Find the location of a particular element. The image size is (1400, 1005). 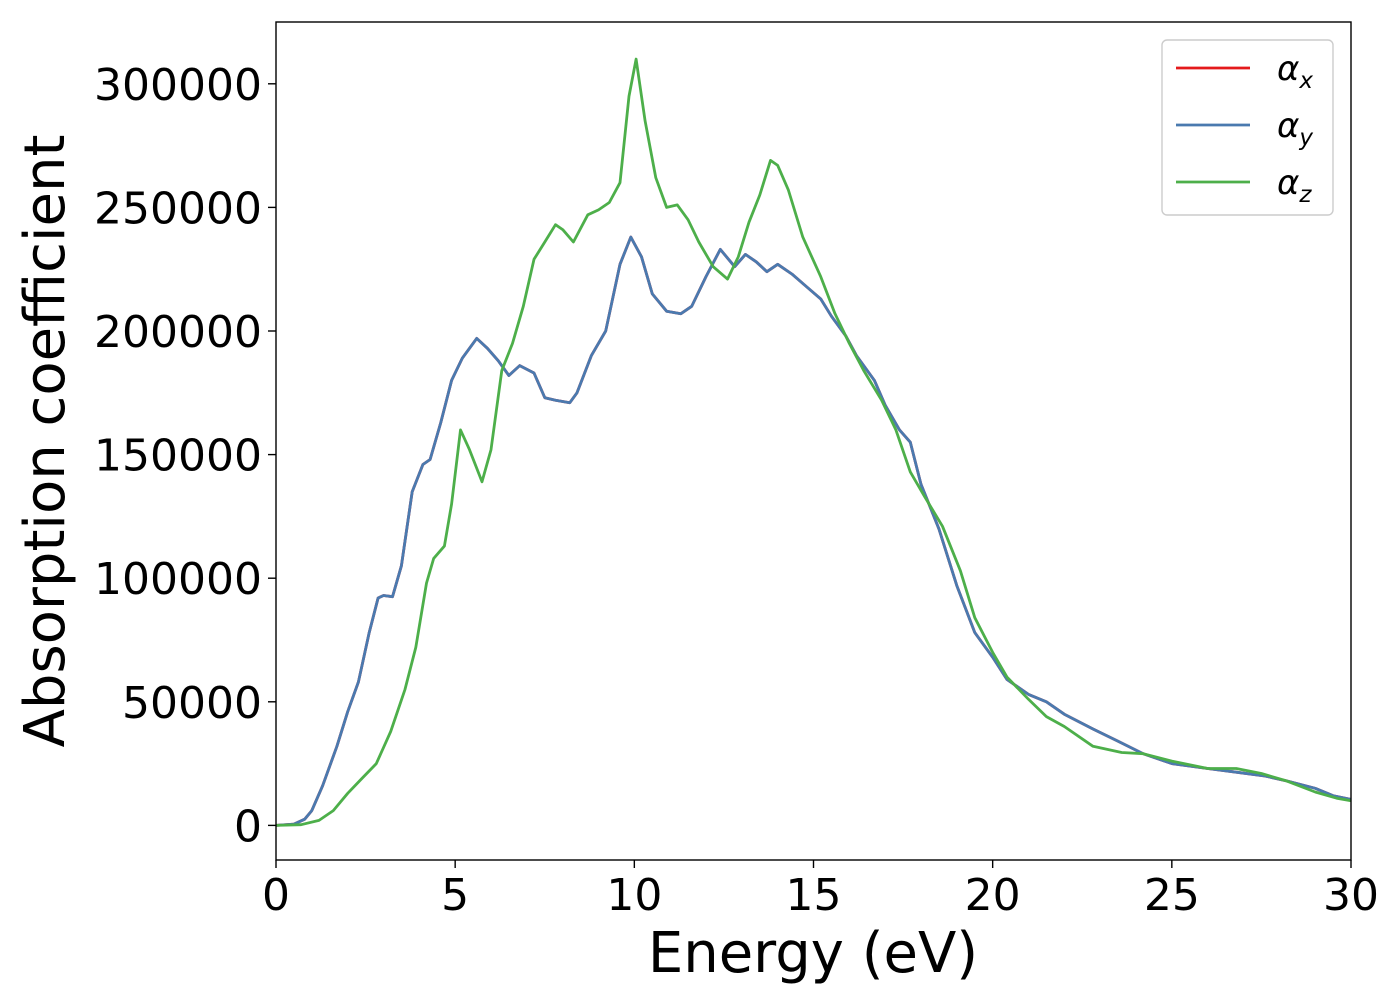

x-axis: 0 5 10 15 20 25 30 is located at coordinates (820, 890).